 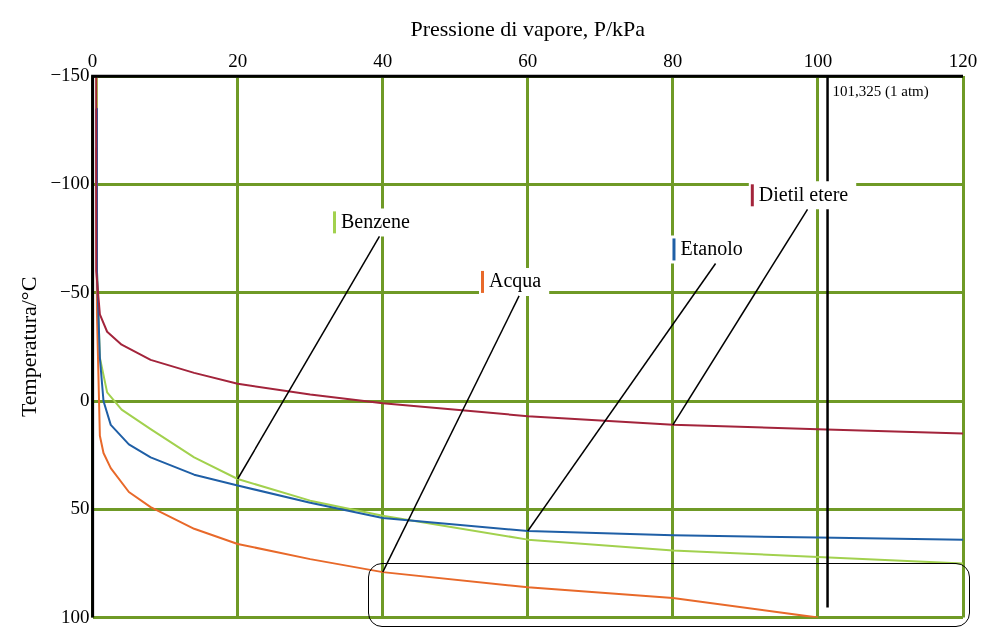 I want to click on x-tick-label: 60, so click(x=528, y=60).